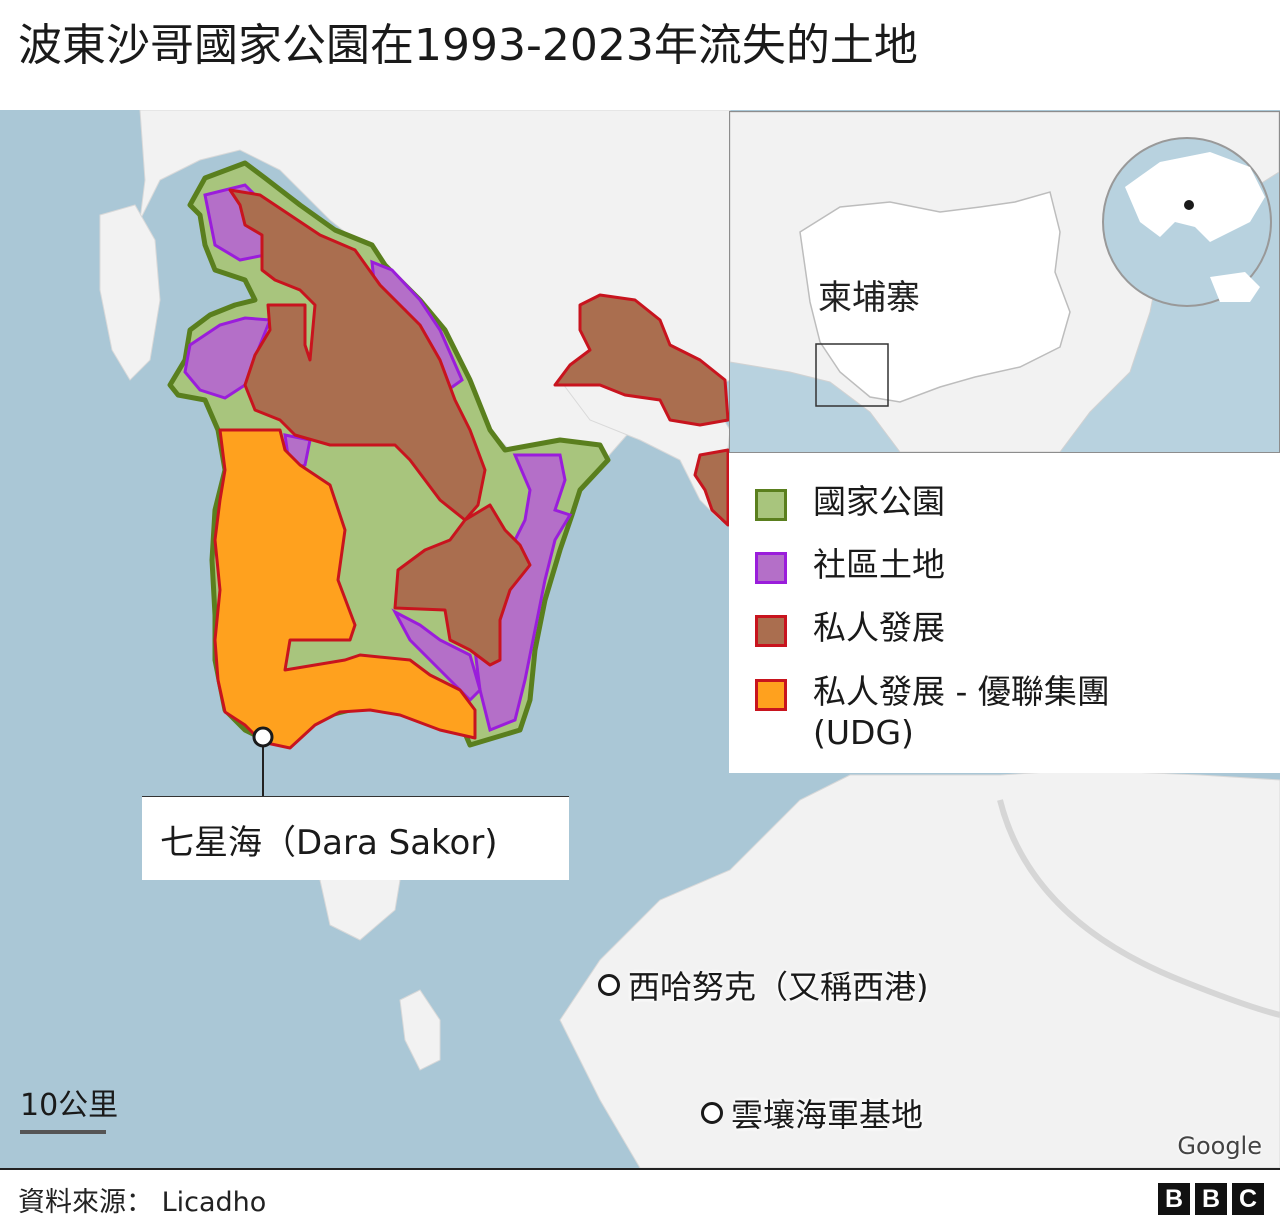 The height and width of the screenshot is (1220, 1280). Describe the element at coordinates (879, 501) in the screenshot. I see `legend-label: 國家公園` at that location.